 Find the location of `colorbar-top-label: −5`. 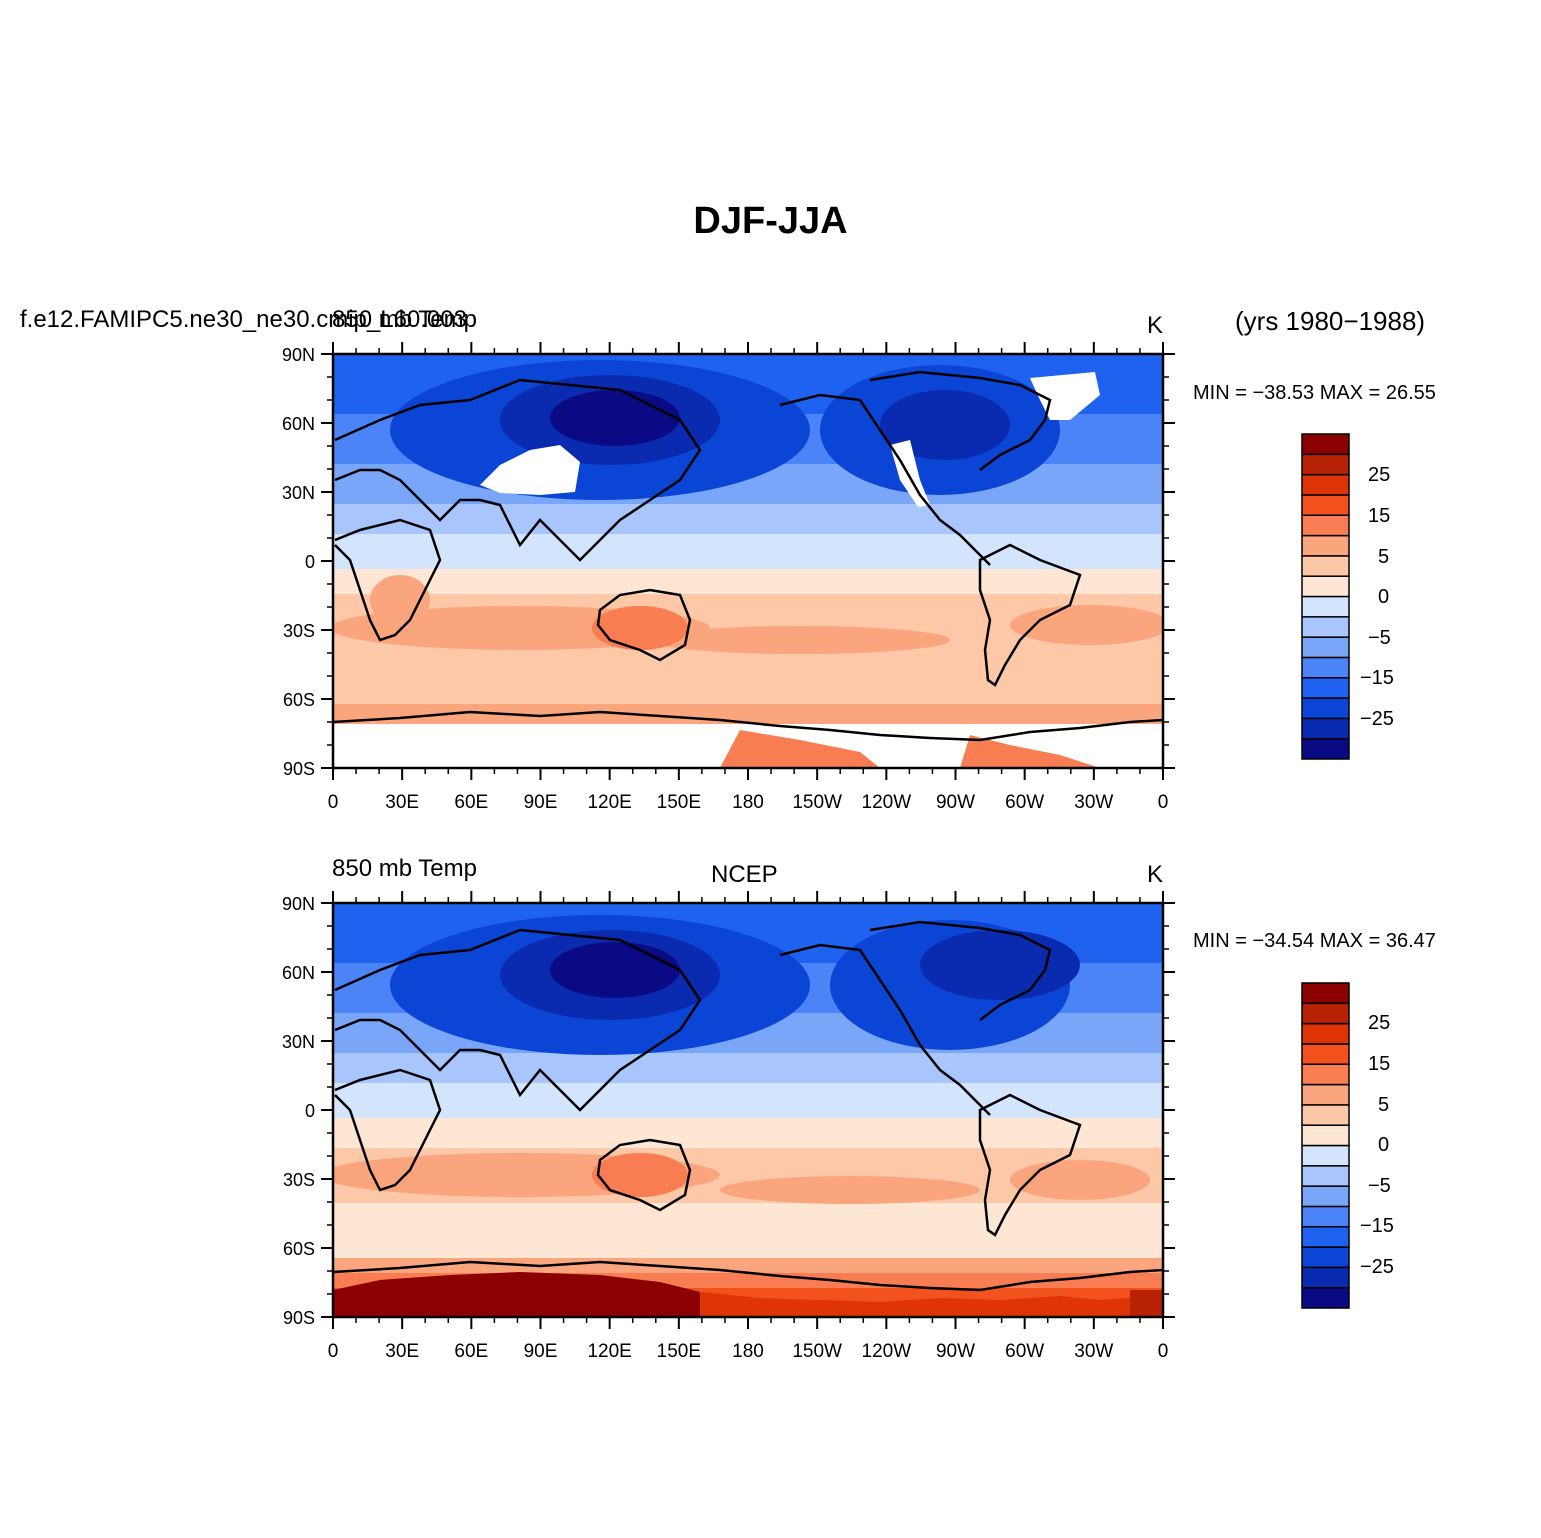

colorbar-top-label: −5 is located at coordinates (1379, 638).